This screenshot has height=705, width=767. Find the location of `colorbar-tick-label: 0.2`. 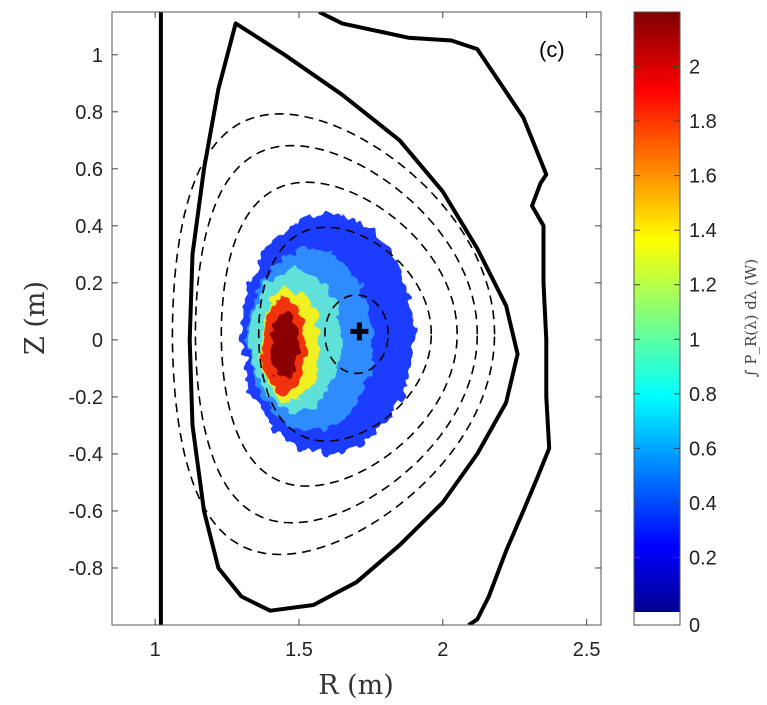

colorbar-tick-label: 0.2 is located at coordinates (703, 558).